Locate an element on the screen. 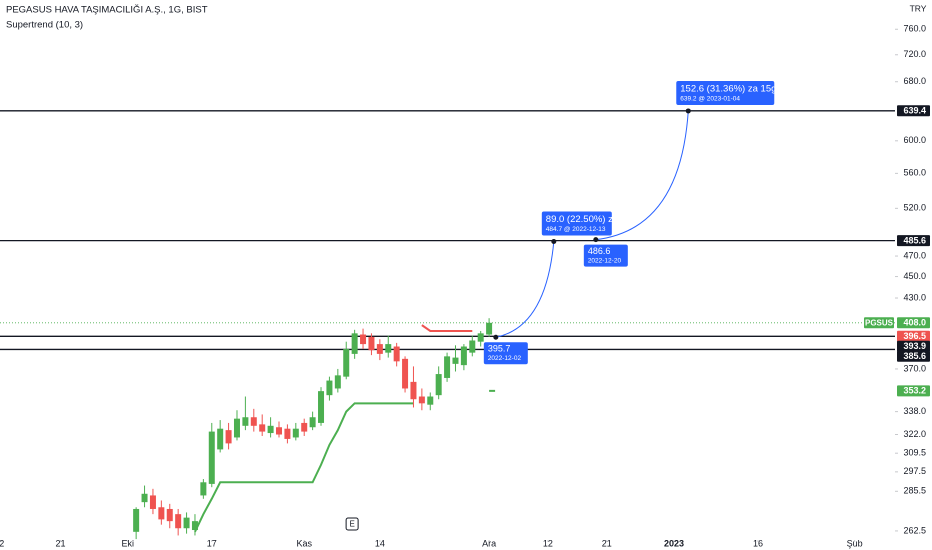  symbol-label: PGSUS is located at coordinates (879, 322).